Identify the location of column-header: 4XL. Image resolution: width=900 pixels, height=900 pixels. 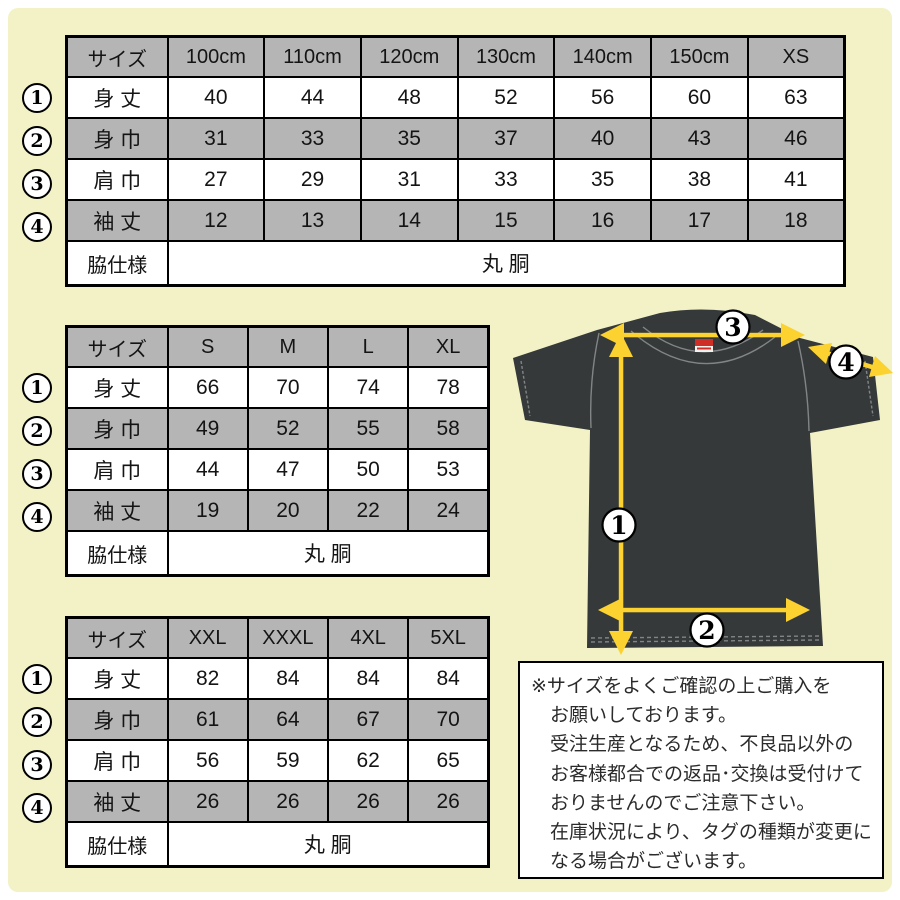
(368, 637).